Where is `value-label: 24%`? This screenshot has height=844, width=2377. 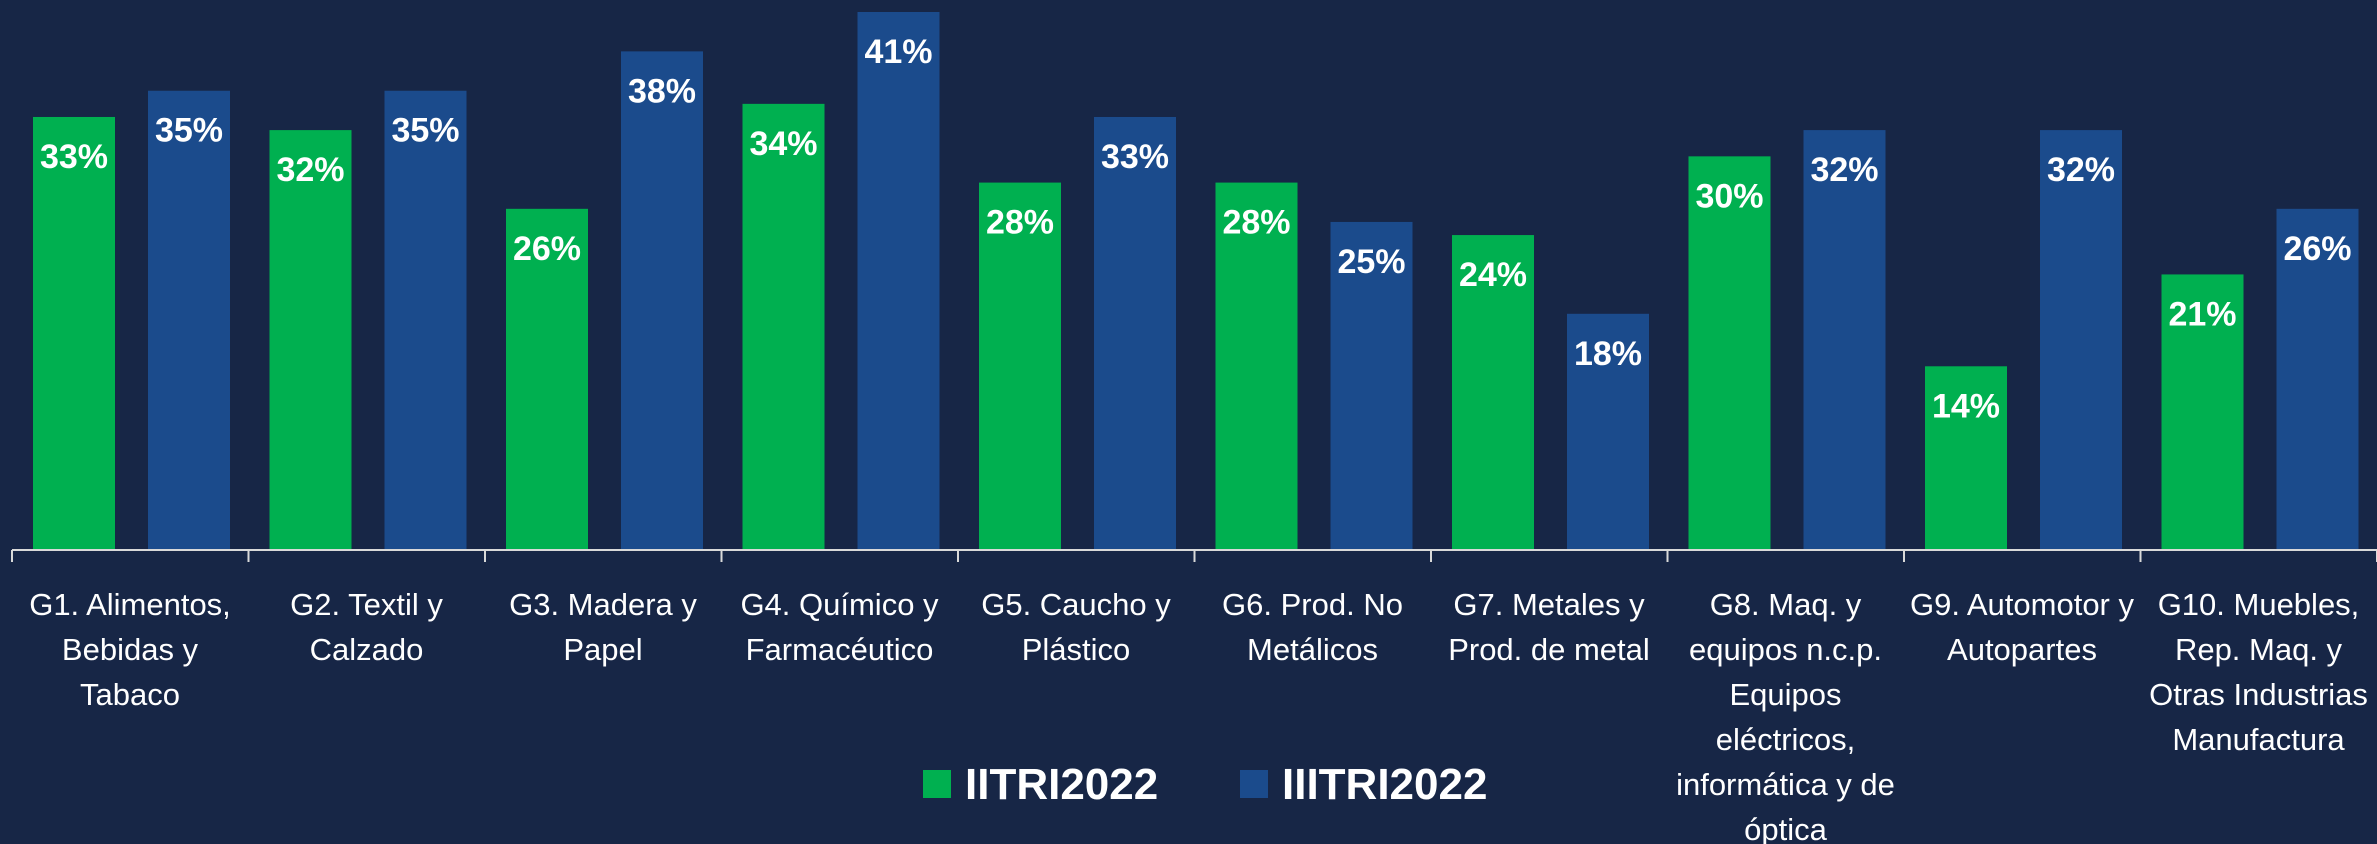
value-label: 24% is located at coordinates (1493, 275).